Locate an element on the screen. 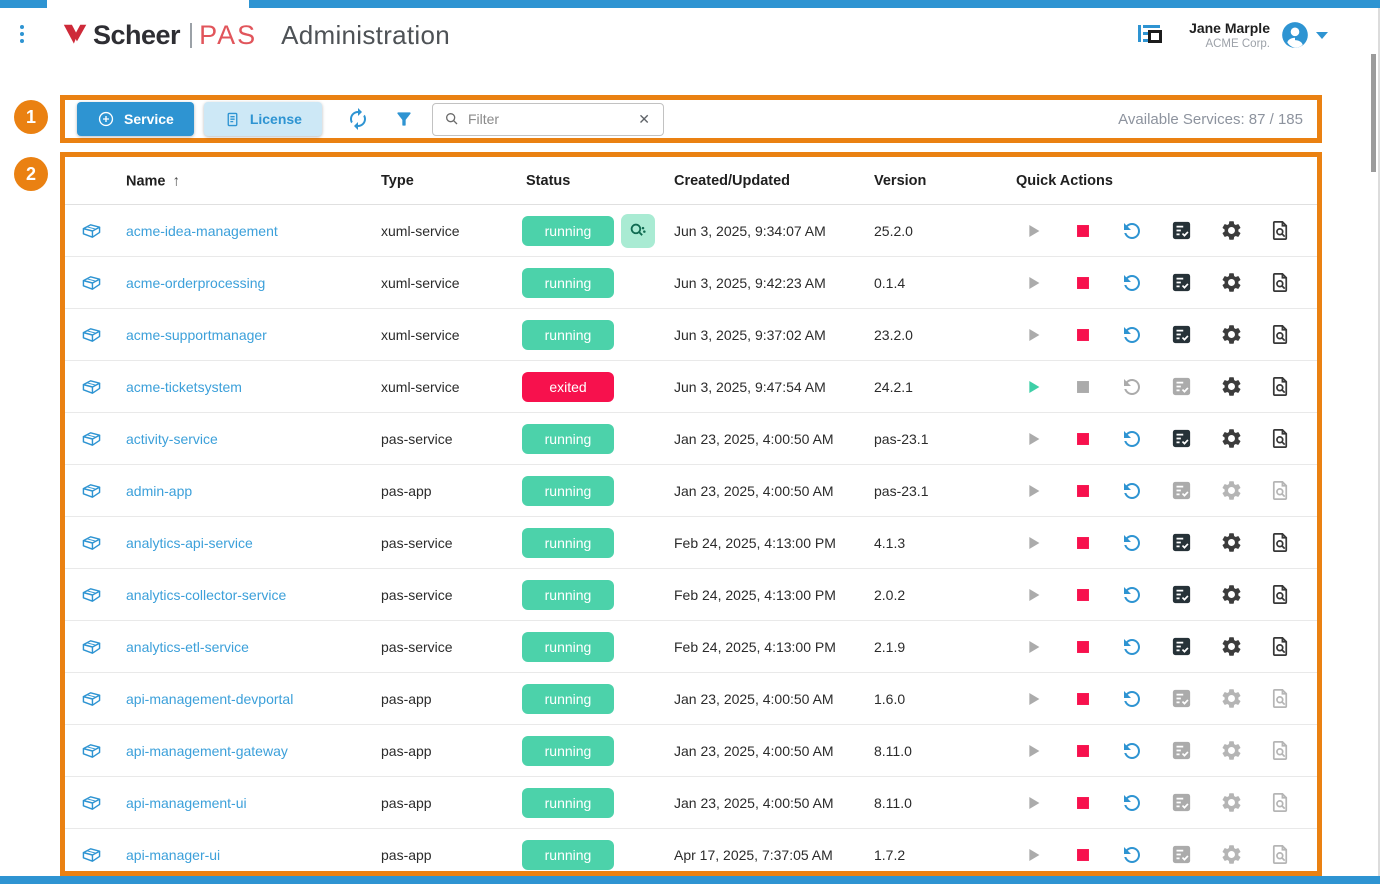 This screenshot has height=884, width=1380. license-button: License is located at coordinates (262, 119).